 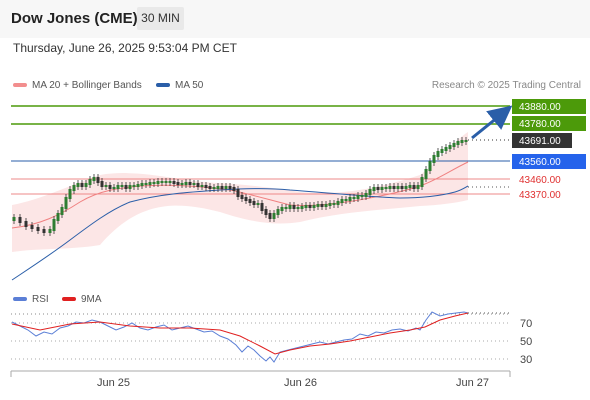 I want to click on price-label-text: 43691.00, so click(x=540, y=141).